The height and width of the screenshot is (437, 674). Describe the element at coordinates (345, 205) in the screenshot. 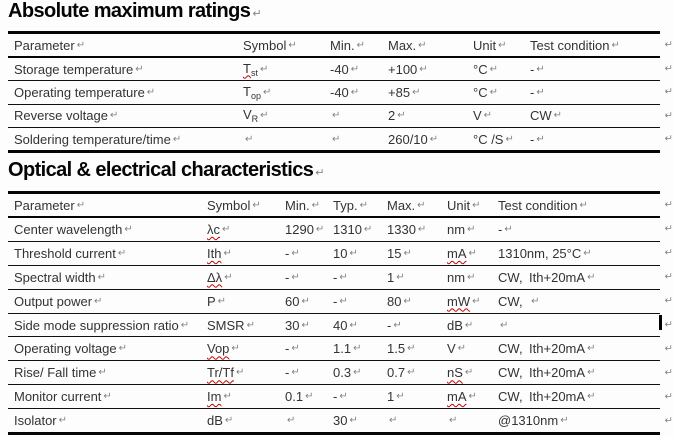

I see `cell-text: Typ.` at that location.